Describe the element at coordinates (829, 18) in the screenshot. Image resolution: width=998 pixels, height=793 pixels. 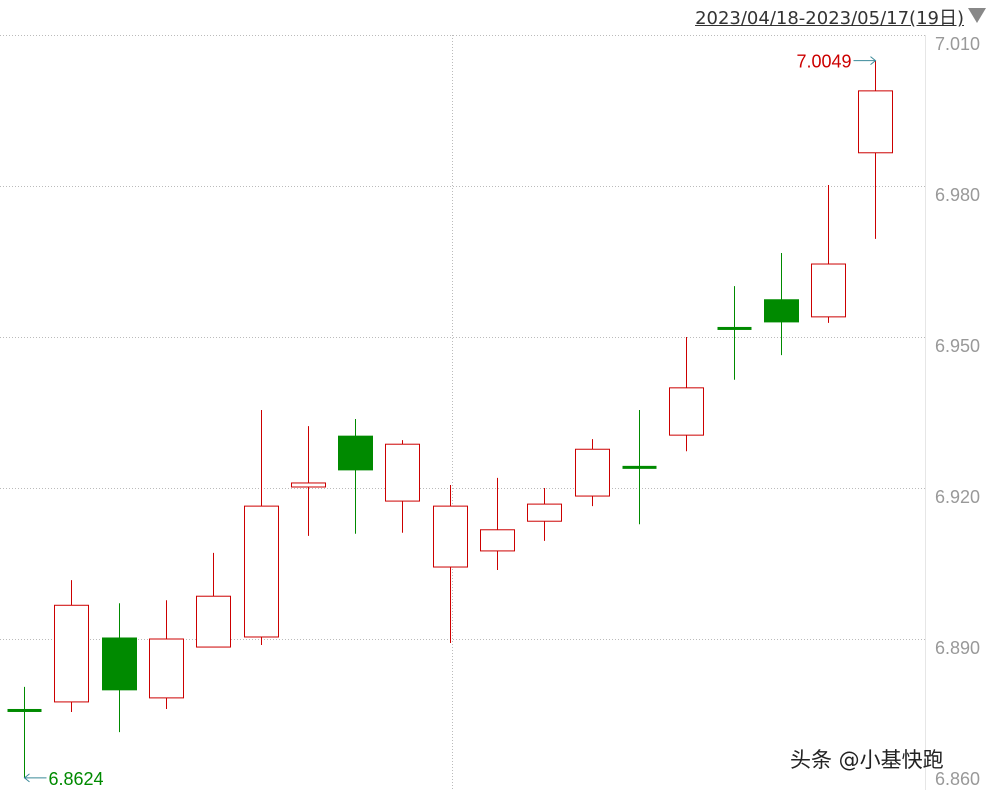
I see `date-range-selector: 2023/04/18-2023/05/17(19日)` at that location.